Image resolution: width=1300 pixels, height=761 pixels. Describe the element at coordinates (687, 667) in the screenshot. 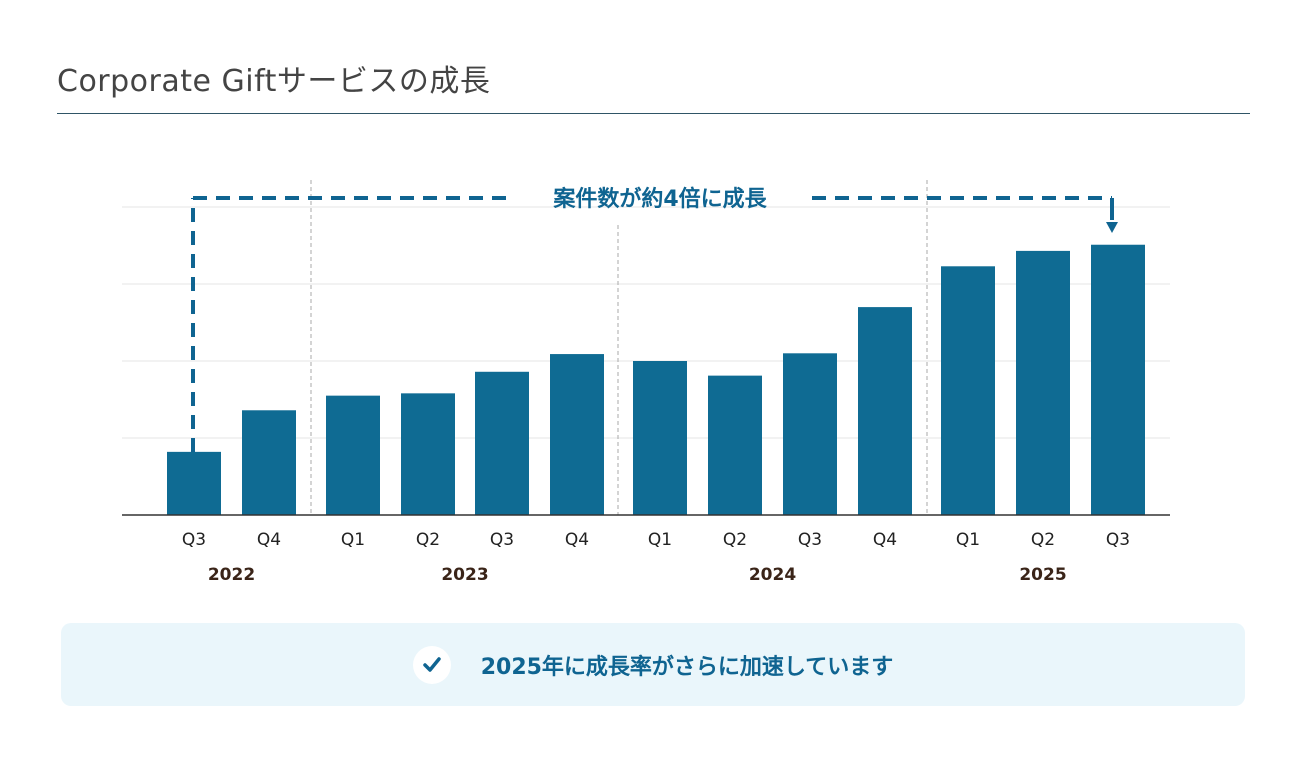

I see `insight-text: 2025年に成長率がさらに加速しています` at that location.